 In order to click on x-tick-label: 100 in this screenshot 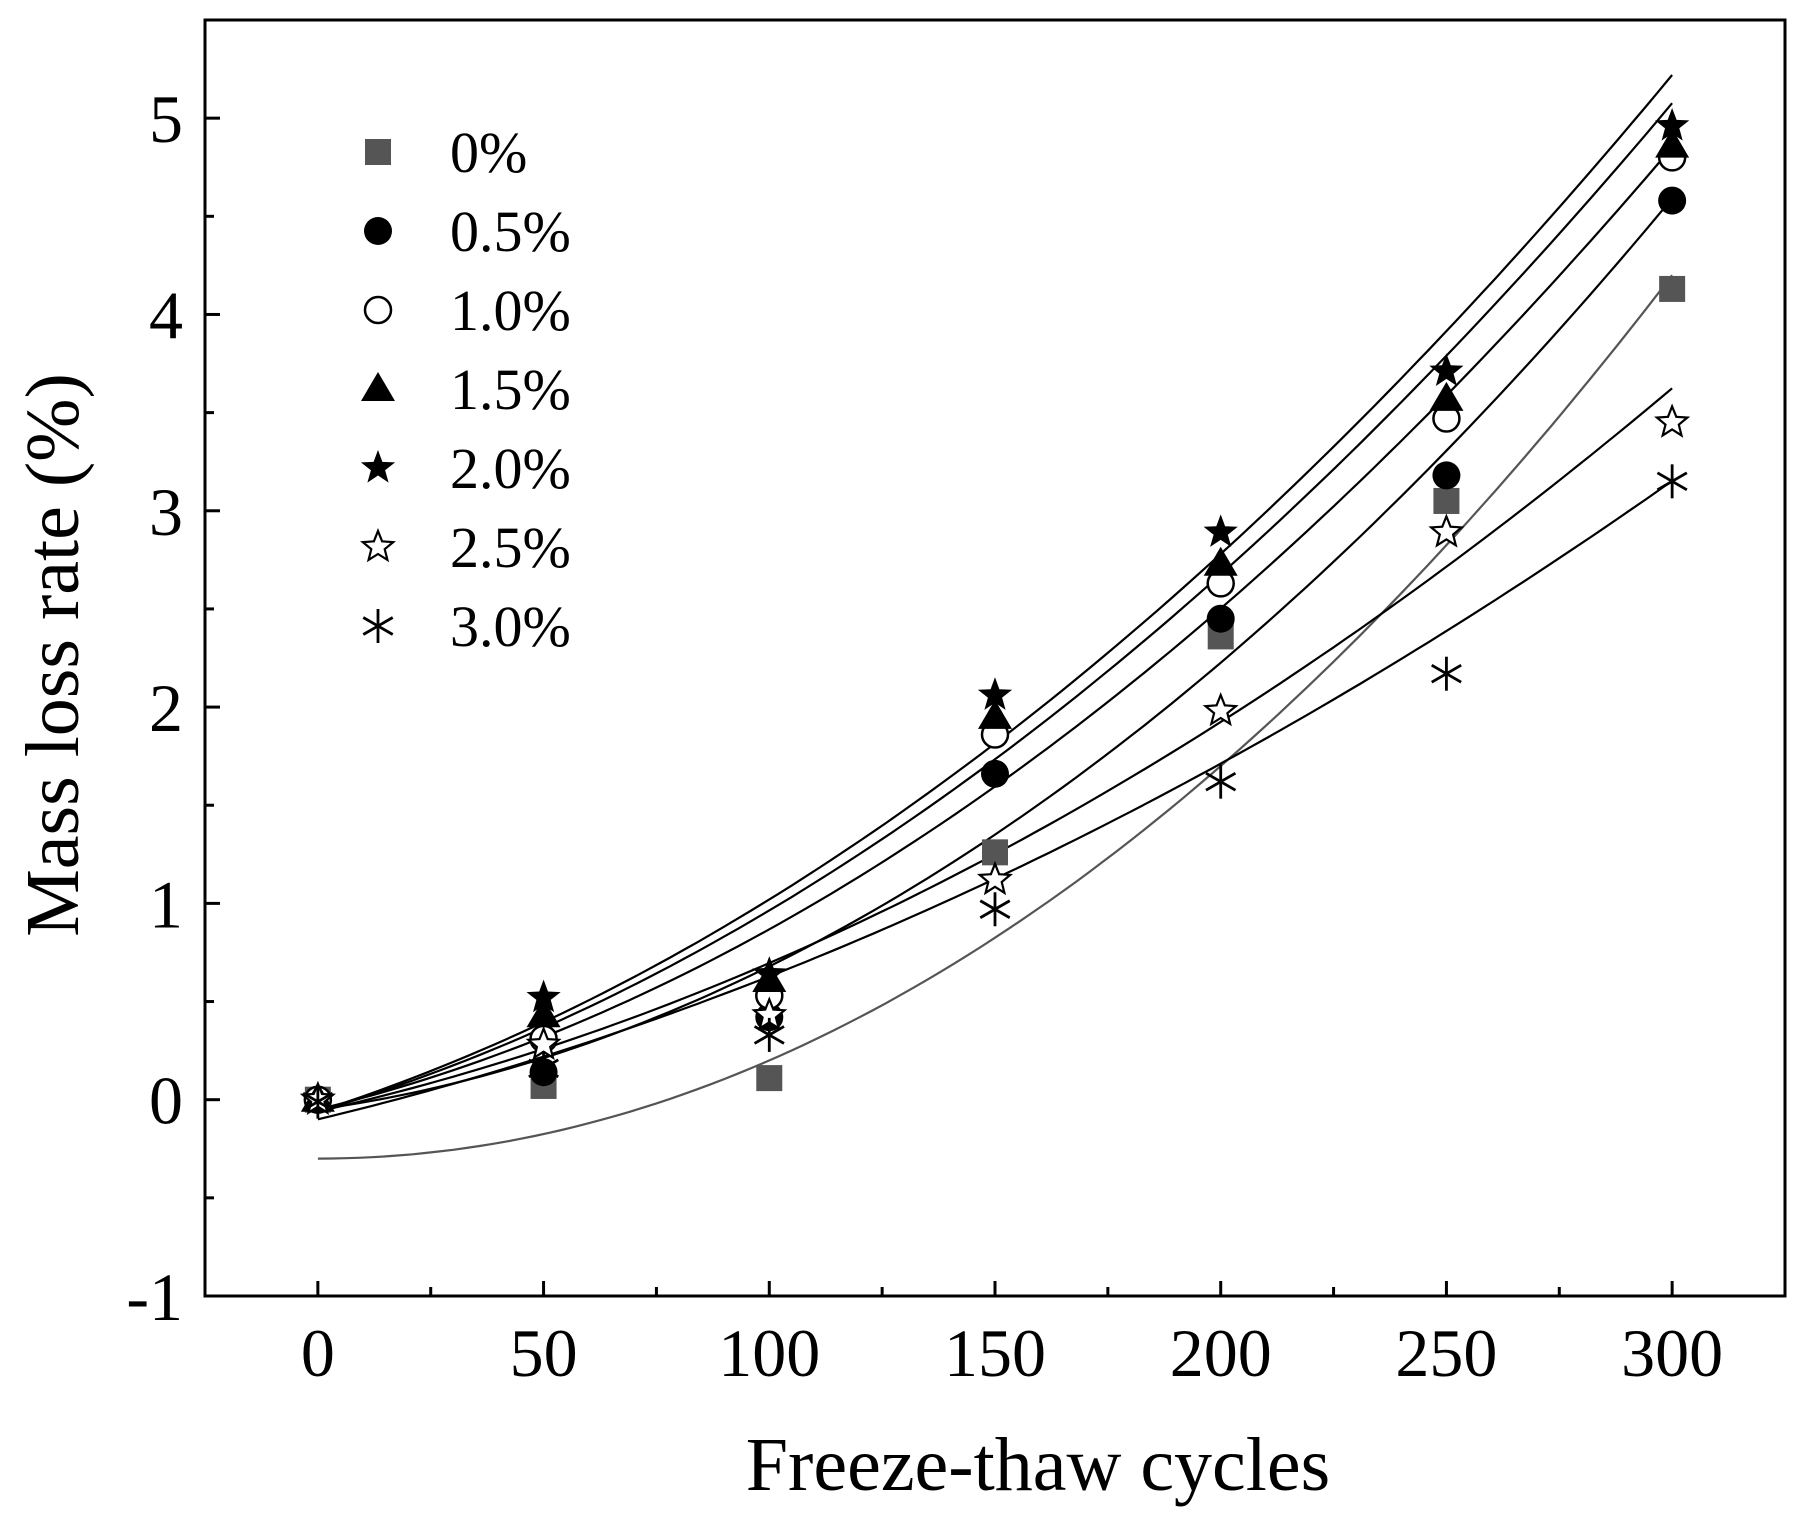, I will do `click(769, 1353)`.